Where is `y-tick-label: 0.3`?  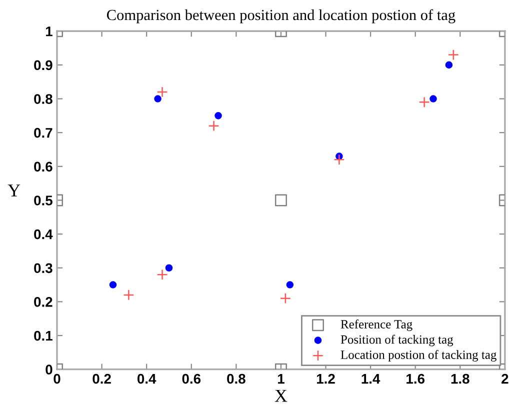 y-tick-label: 0.3 is located at coordinates (43, 268).